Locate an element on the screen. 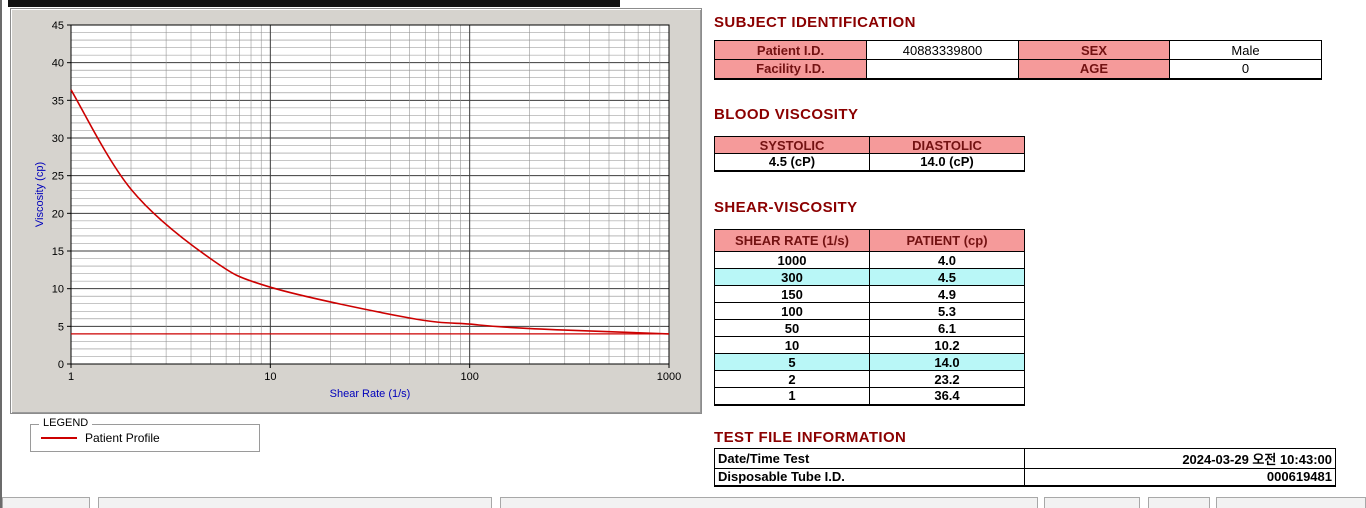 This screenshot has width=1366, height=508. disposable-tube-id-label: Disposable Tube I.D. is located at coordinates (869, 477).